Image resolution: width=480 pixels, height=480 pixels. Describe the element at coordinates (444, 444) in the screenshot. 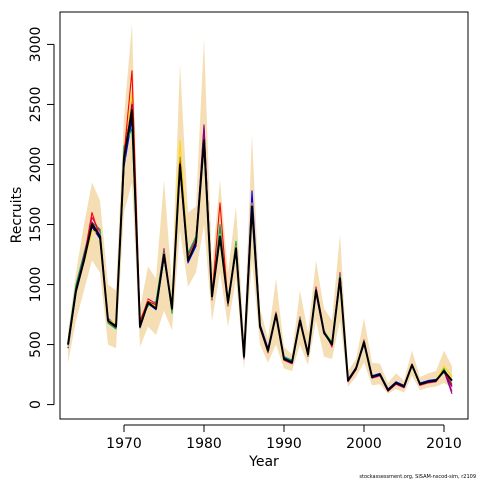

I see `x-tick-label: 2010` at that location.